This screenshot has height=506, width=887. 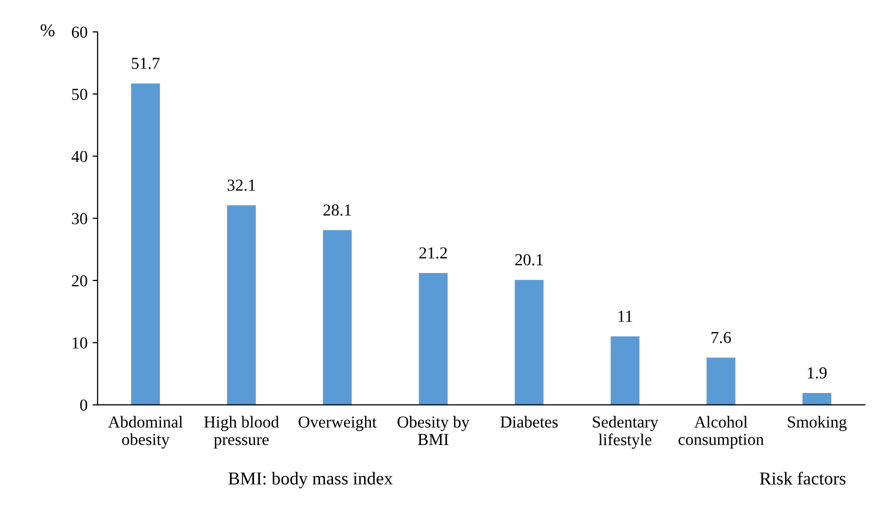 What do you see at coordinates (433, 253) in the screenshot?
I see `data-label: 21.2` at bounding box center [433, 253].